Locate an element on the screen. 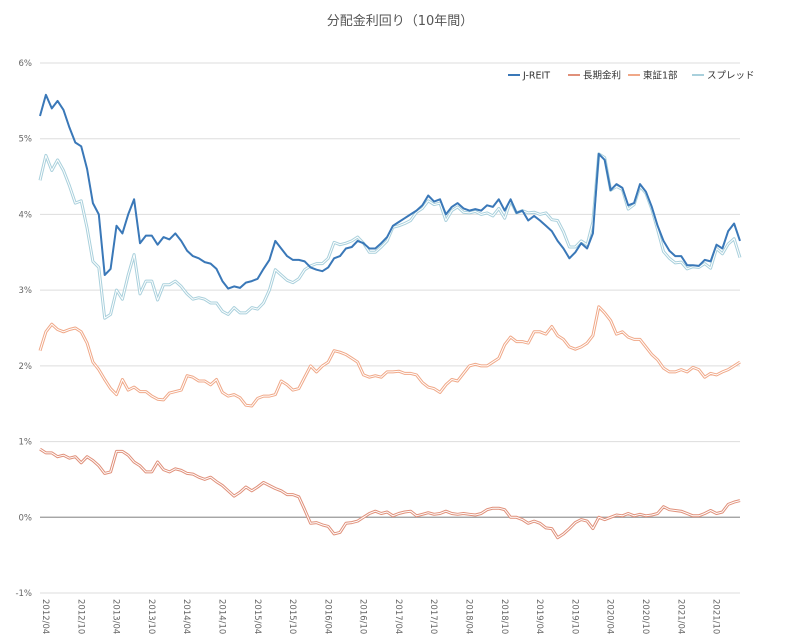  legend-item-spread: スプレッド is located at coordinates (723, 76).